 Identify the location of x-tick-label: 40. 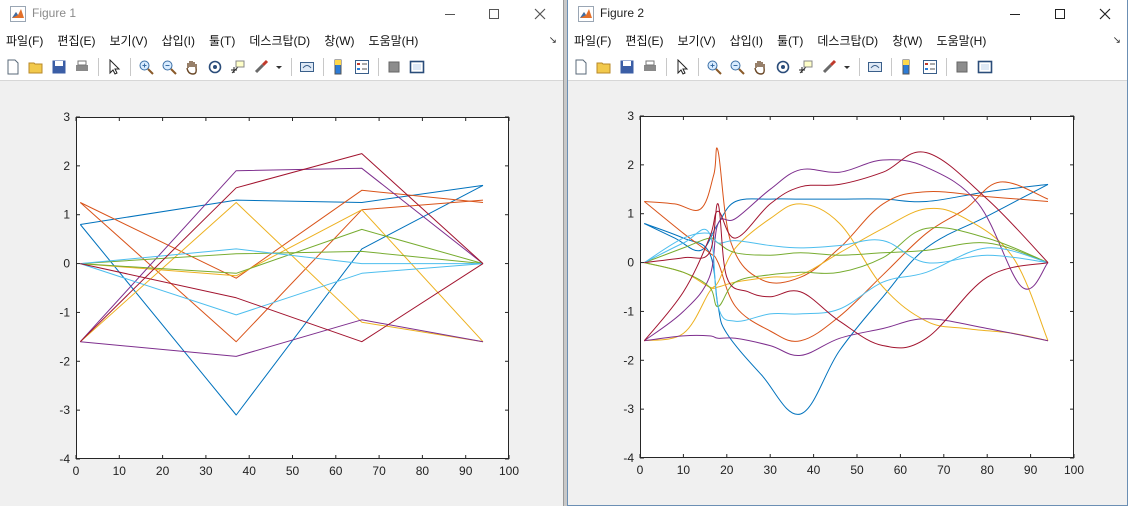
(814, 470).